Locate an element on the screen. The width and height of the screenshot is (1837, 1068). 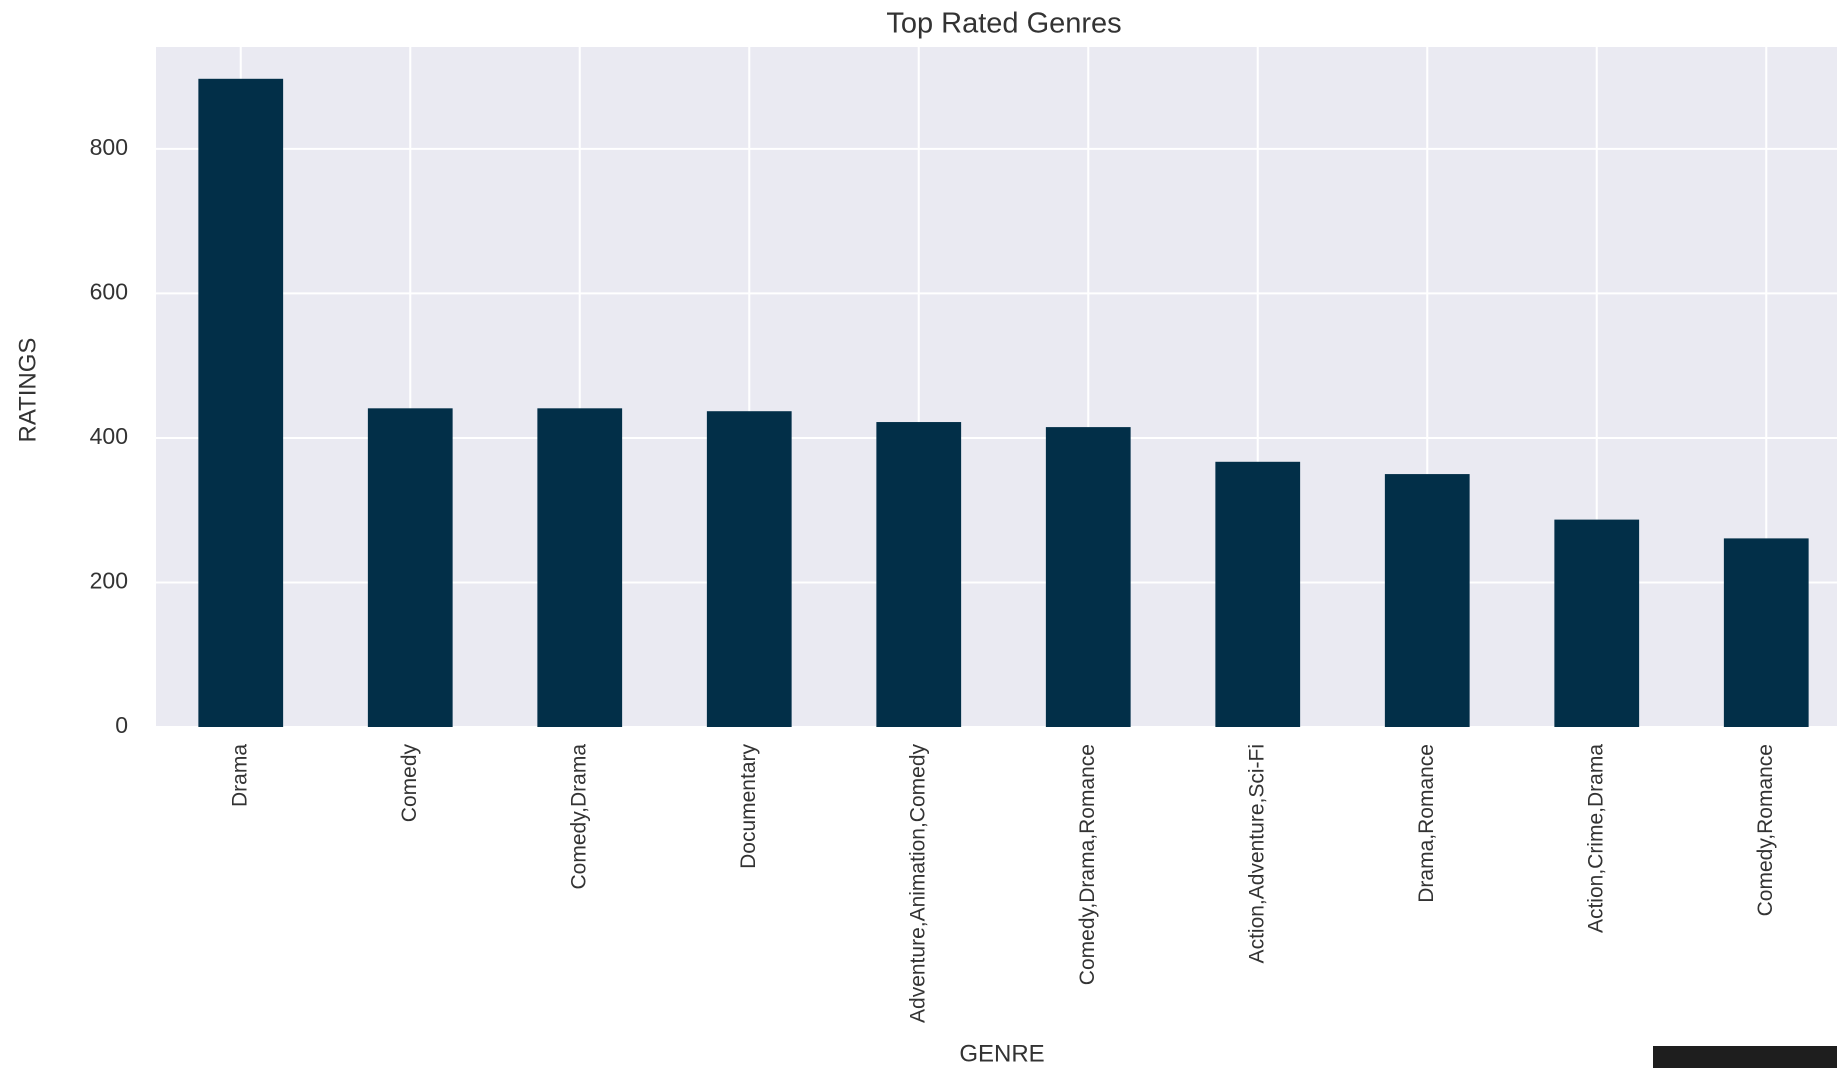
y-tick-label: 400 is located at coordinates (109, 436).